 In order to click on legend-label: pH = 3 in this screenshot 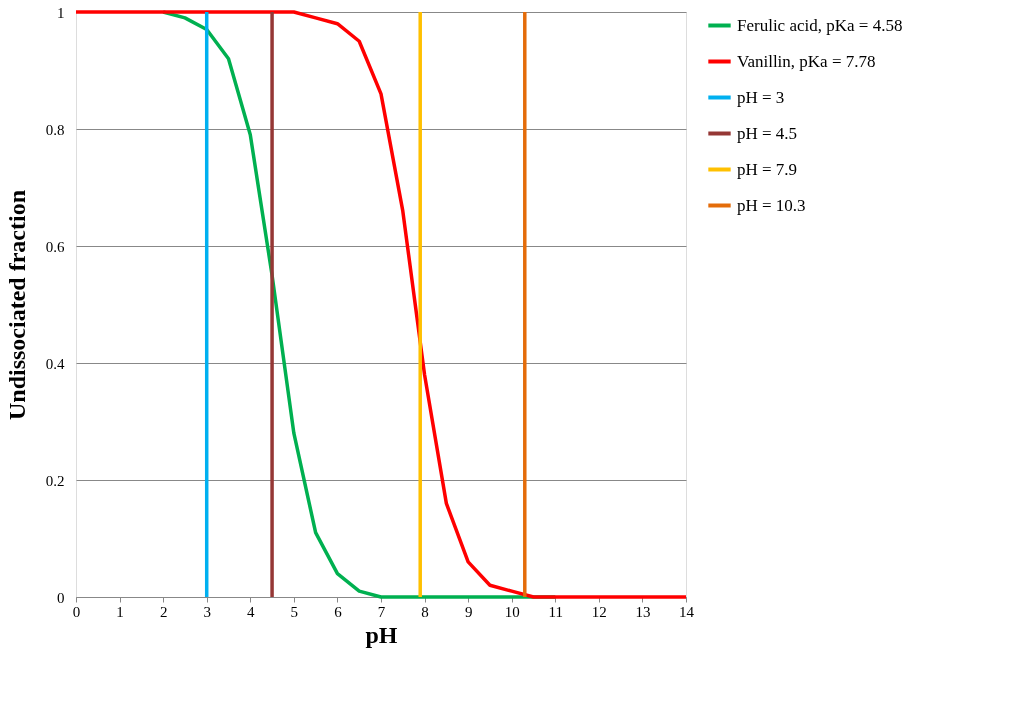, I will do `click(761, 97)`.